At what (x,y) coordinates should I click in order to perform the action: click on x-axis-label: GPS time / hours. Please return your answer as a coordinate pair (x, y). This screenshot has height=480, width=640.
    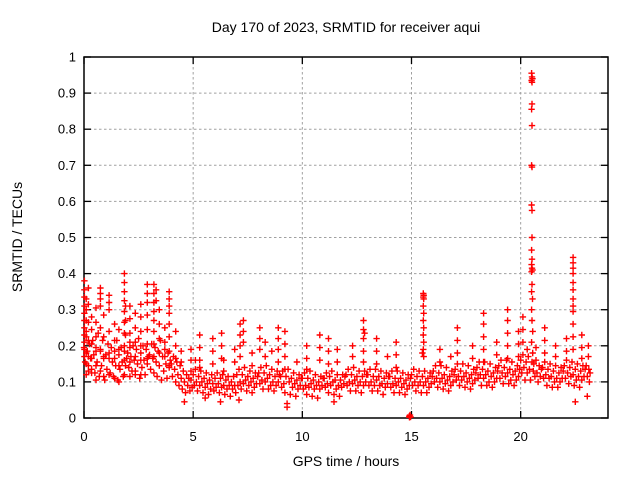
    Looking at the image, I should click on (346, 461).